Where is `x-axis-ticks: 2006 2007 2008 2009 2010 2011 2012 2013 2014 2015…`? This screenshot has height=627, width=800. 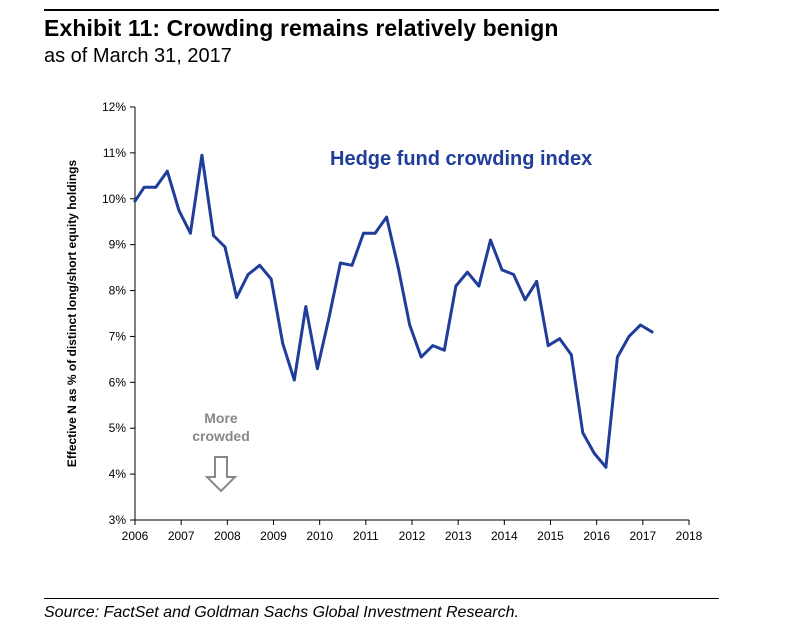
x-axis-ticks: 2006 2007 2008 2009 2010 2011 2012 2013 2014 2015… is located at coordinates (412, 531).